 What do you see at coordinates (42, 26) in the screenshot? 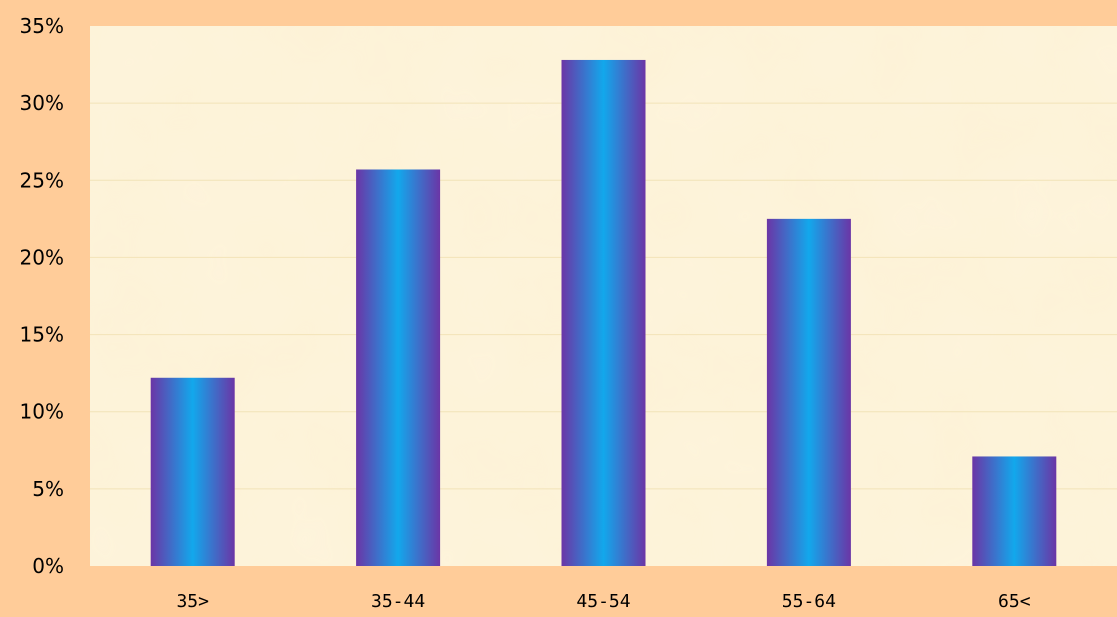
I see `y-tick-label: 35%` at bounding box center [42, 26].